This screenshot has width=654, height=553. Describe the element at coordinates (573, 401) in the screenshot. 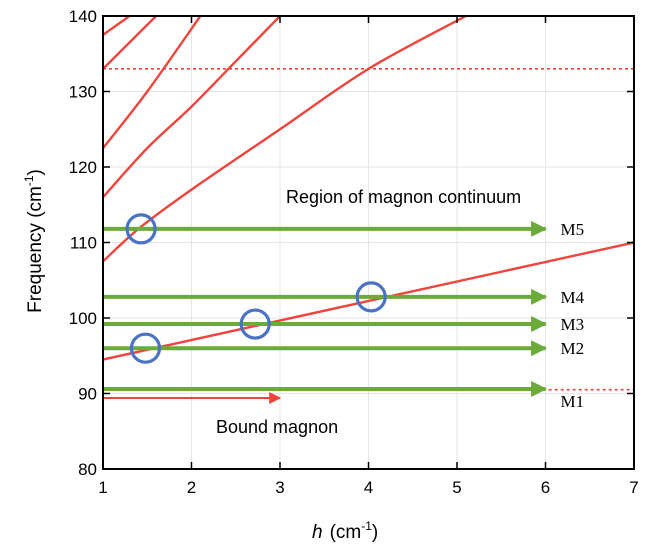

I see `mode-label-m1: M1` at that location.